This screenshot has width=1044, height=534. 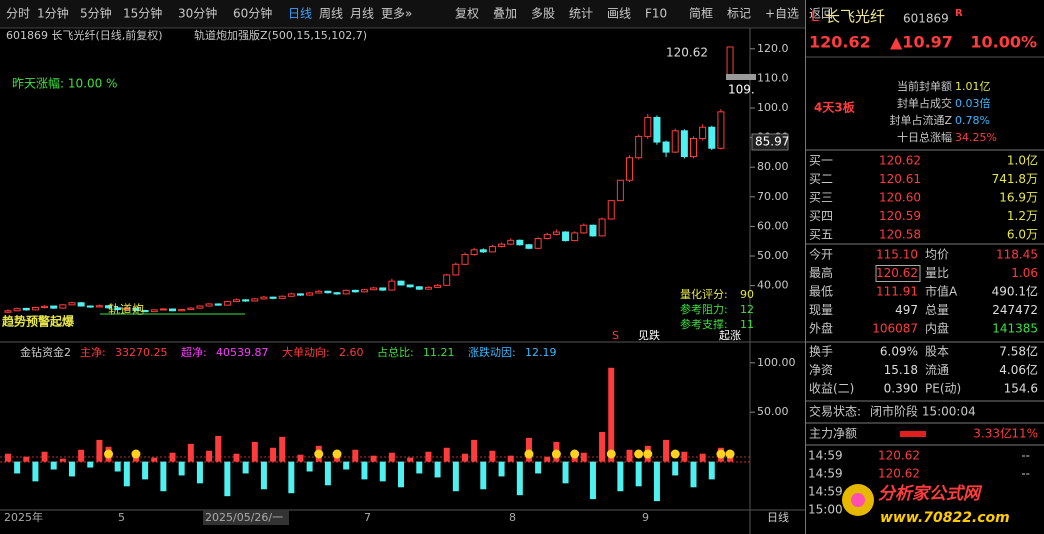 What do you see at coordinates (136, 454) in the screenshot?
I see `signal-dot` at bounding box center [136, 454].